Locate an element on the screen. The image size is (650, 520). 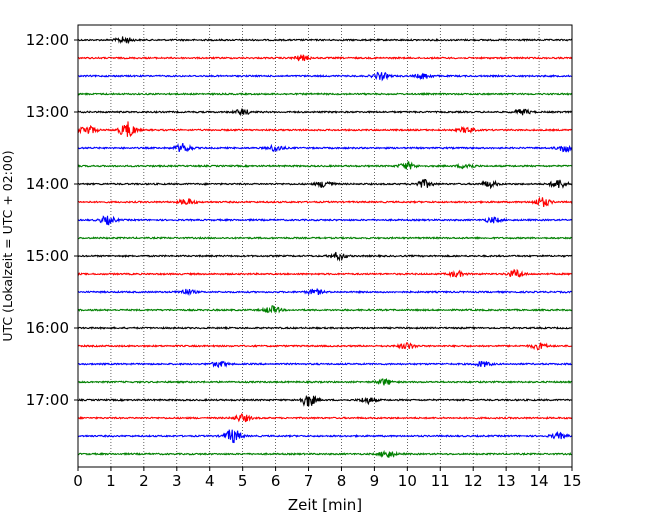
x-tick-label: 4 is located at coordinates (210, 481).